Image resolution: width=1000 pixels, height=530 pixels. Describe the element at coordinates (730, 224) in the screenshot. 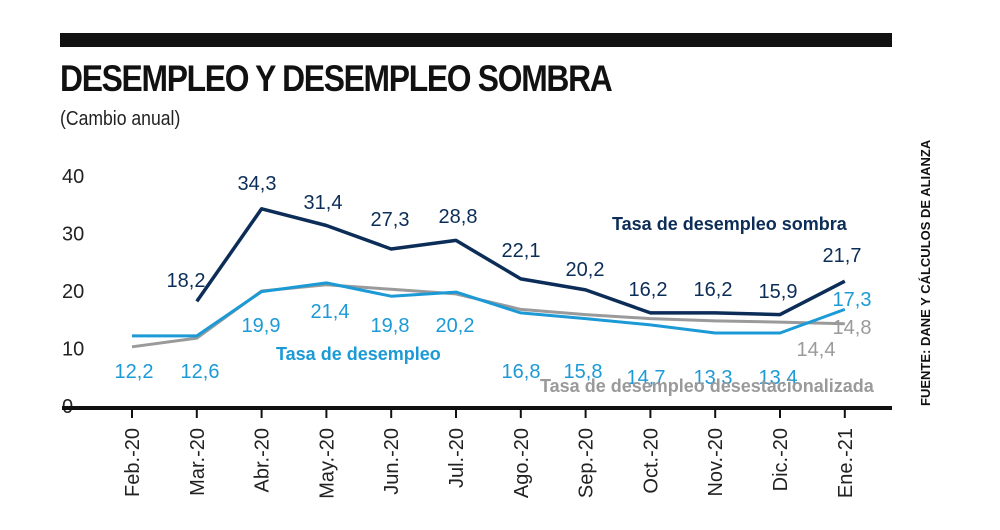

I see `series-label-sombra: Tasa de desempleo sombra` at that location.